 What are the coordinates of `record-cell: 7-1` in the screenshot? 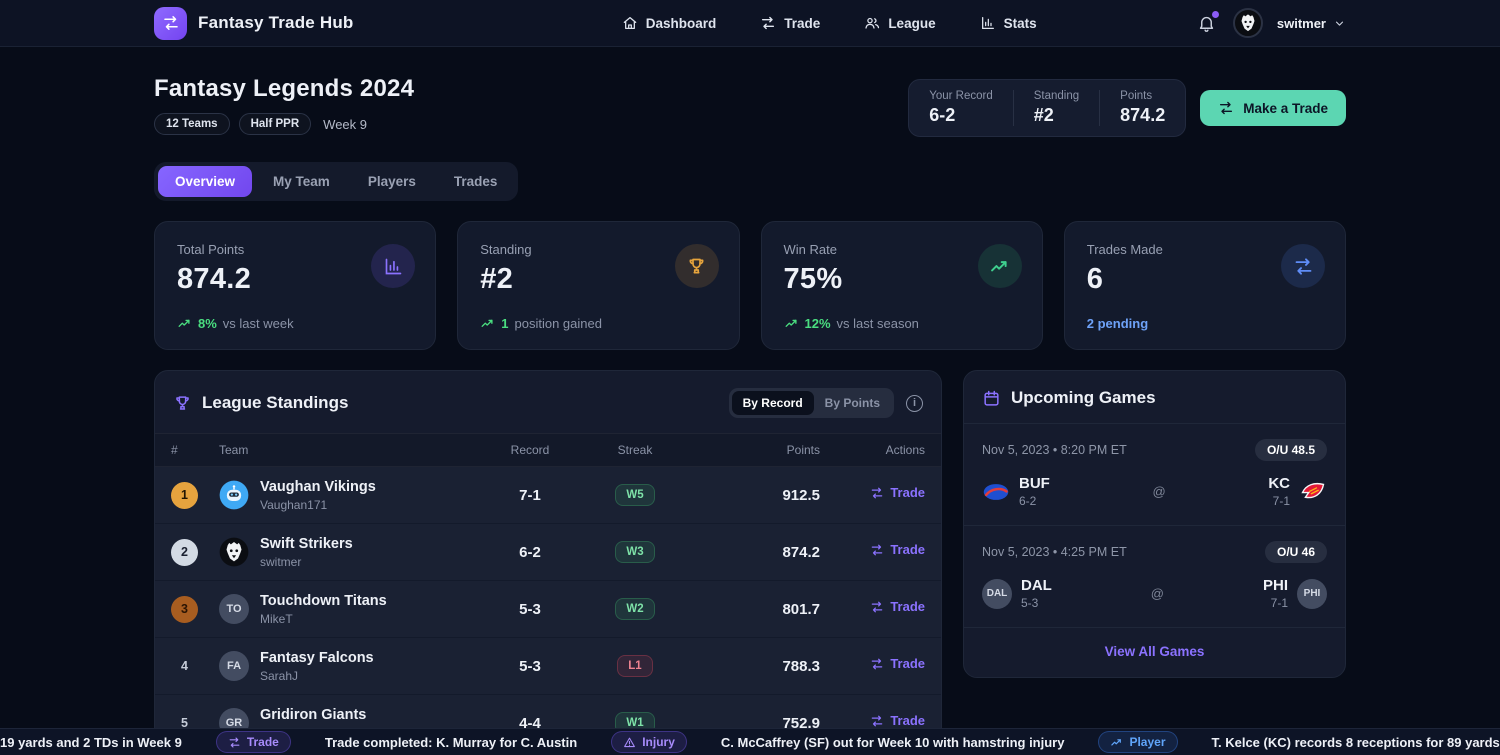 It's located at (530, 495).